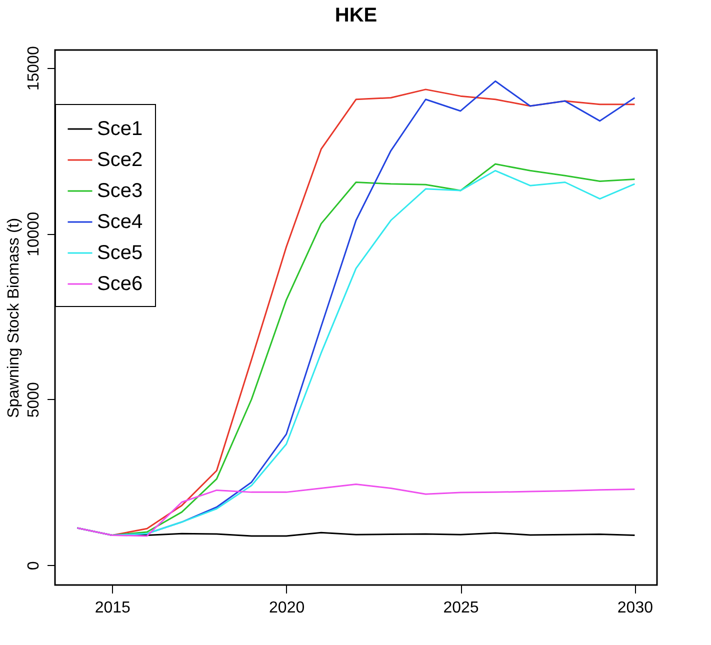 The image size is (711, 645). What do you see at coordinates (112, 608) in the screenshot?
I see `x-tick-label: 2015` at bounding box center [112, 608].